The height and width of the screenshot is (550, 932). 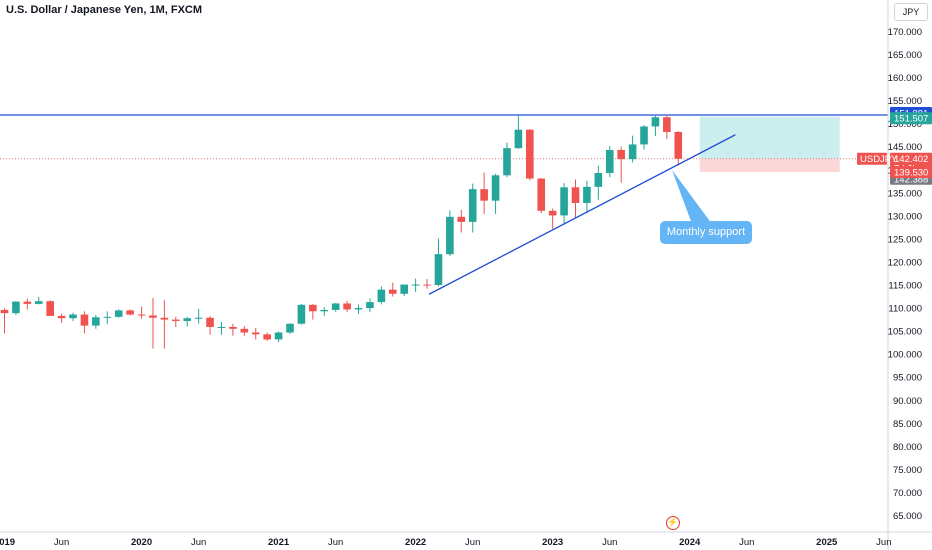 What do you see at coordinates (690, 542) in the screenshot?
I see `time-tick-label: 2024` at bounding box center [690, 542].